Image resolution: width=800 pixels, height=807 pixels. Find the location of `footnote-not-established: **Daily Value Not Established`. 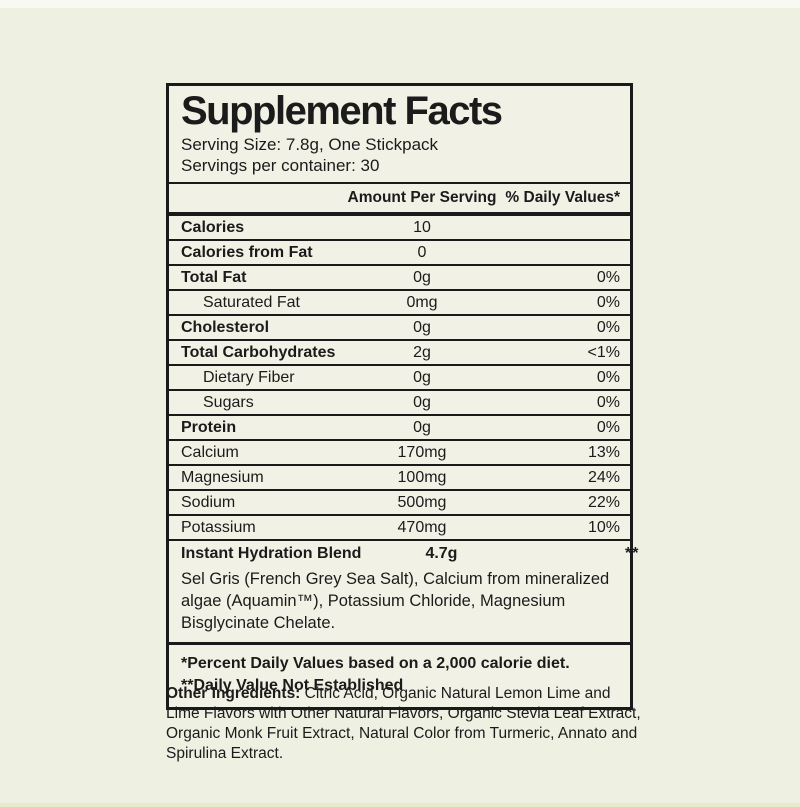

footnote-not-established: **Daily Value Not Established is located at coordinates (292, 685).